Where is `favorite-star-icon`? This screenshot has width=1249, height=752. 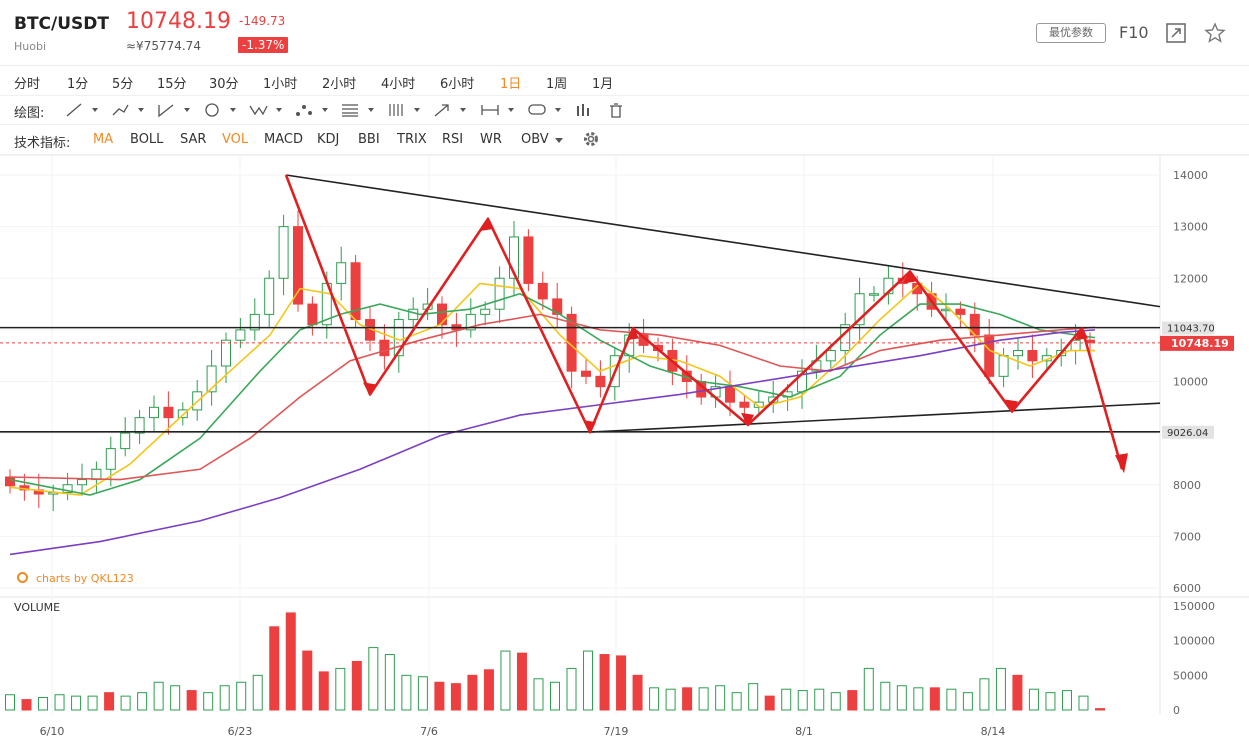
favorite-star-icon is located at coordinates (1215, 33).